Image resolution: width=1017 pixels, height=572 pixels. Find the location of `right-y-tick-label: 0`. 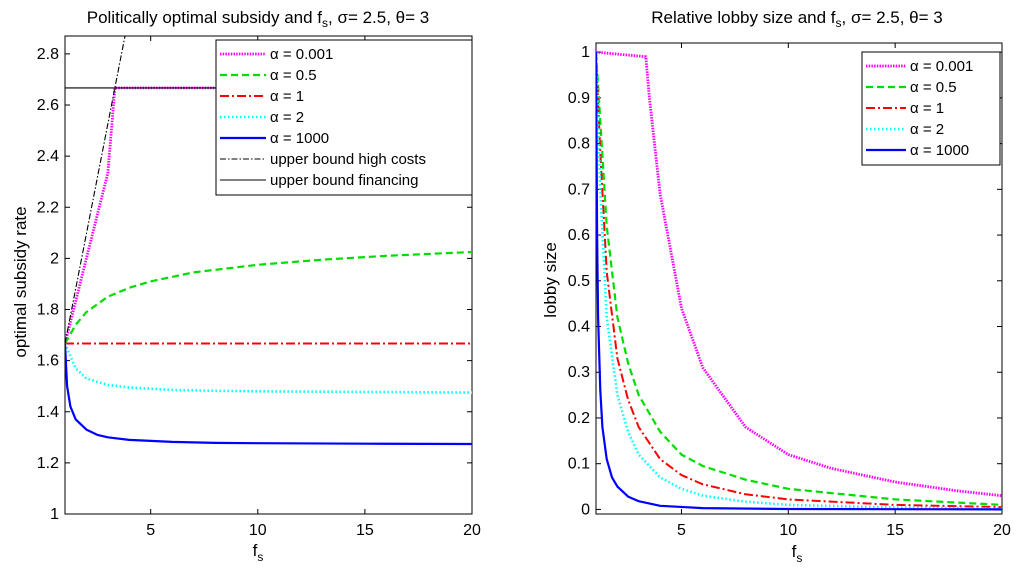

right-y-tick-label: 0 is located at coordinates (585, 509).